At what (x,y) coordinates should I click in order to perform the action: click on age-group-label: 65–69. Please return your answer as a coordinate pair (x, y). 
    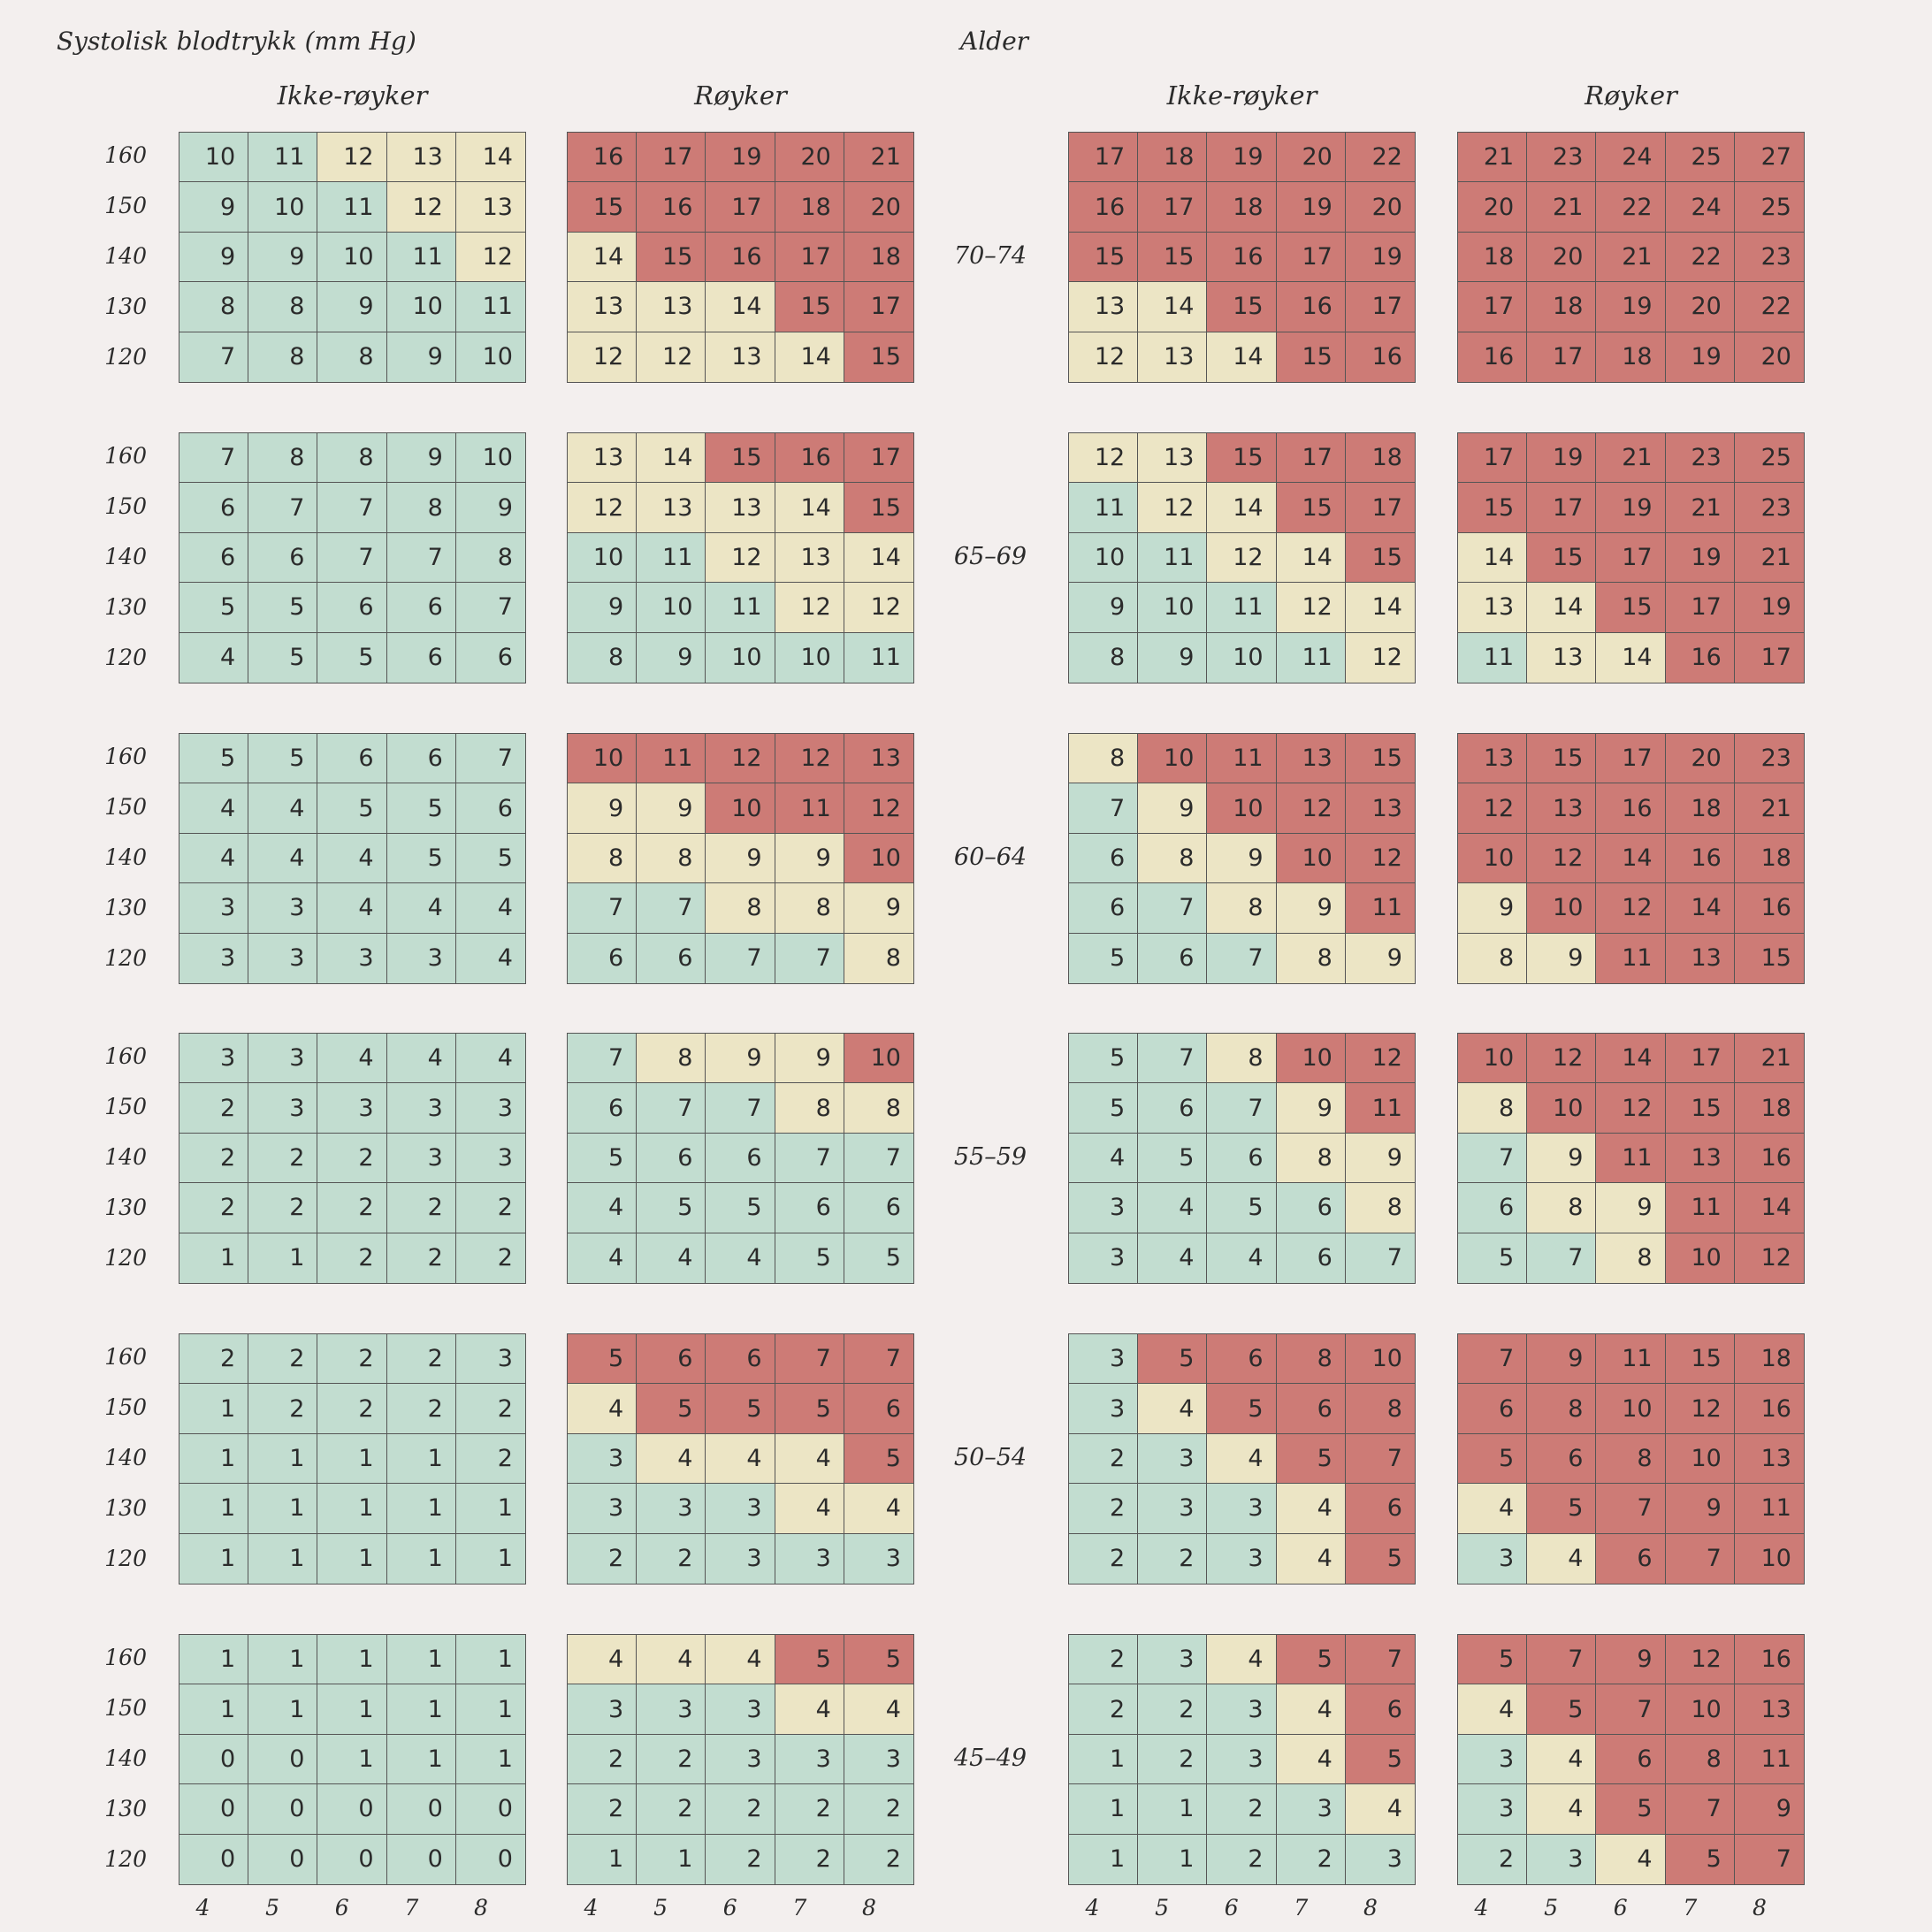
    Looking at the image, I should click on (990, 556).